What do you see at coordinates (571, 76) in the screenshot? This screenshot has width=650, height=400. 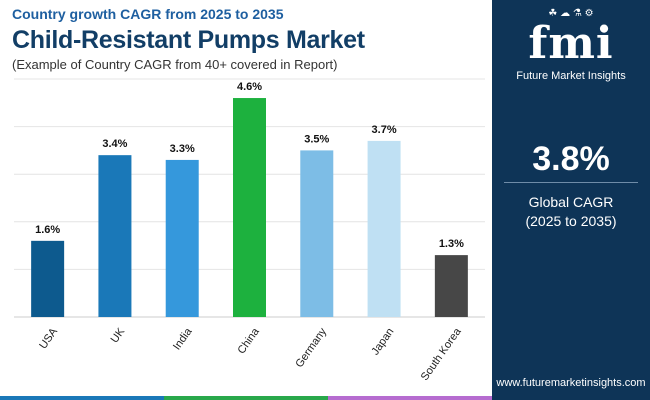 I see `logo-text: Future Market Insights` at bounding box center [571, 76].